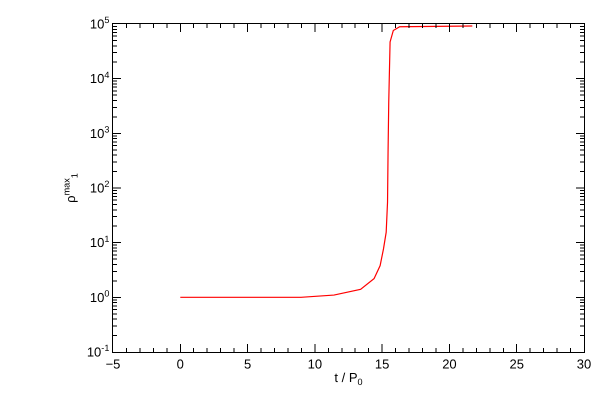 The height and width of the screenshot is (400, 600). I want to click on x-tick-label: 5, so click(248, 364).